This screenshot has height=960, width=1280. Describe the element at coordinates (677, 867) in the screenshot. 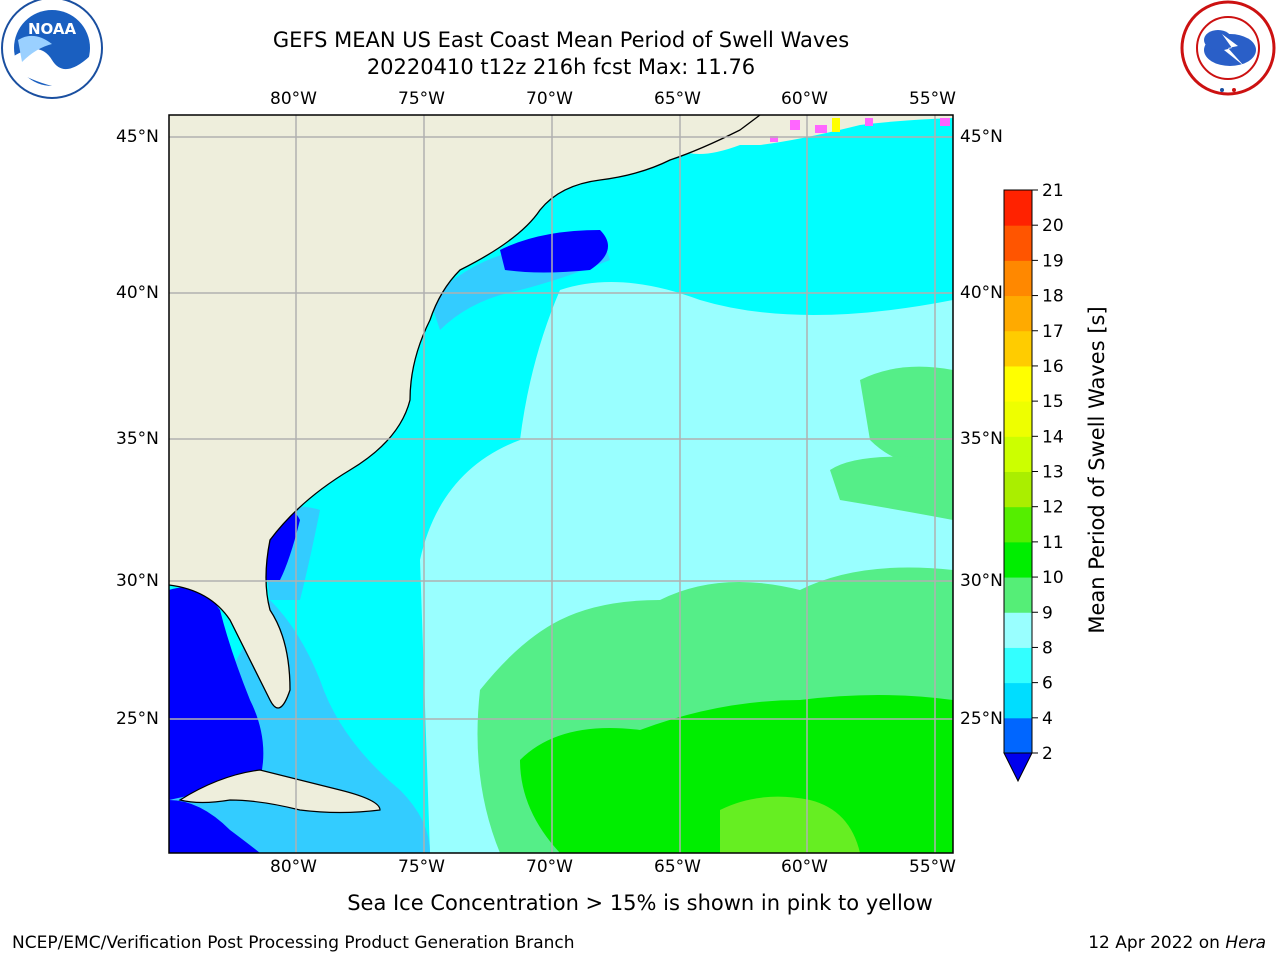

I see `lon-label-bottom: 65°W` at that location.